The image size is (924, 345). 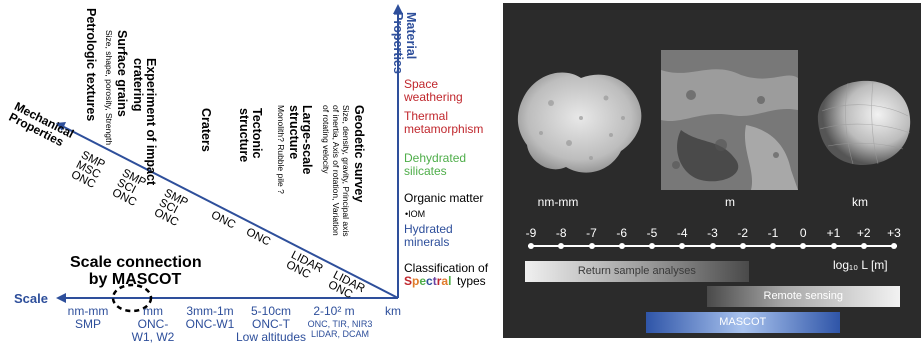 I want to click on range-bar: Remote sensing, so click(x=803, y=296).